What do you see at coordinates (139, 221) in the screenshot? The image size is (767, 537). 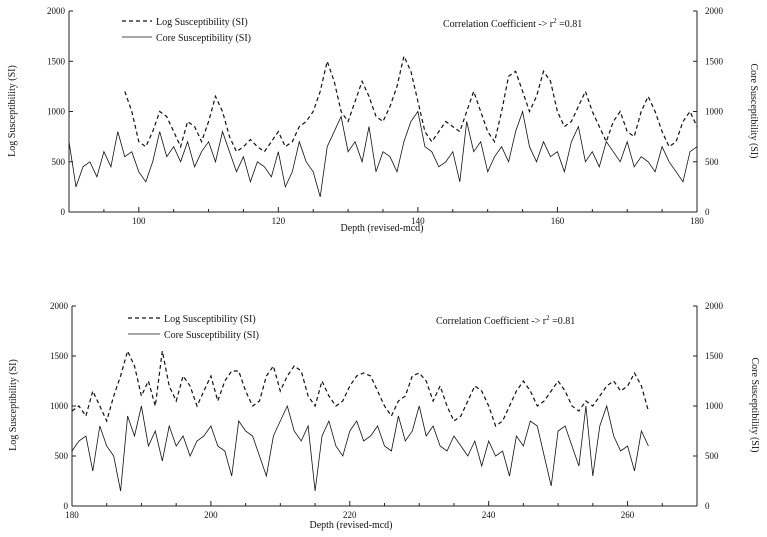 I see `x-tick-label: 100` at bounding box center [139, 221].